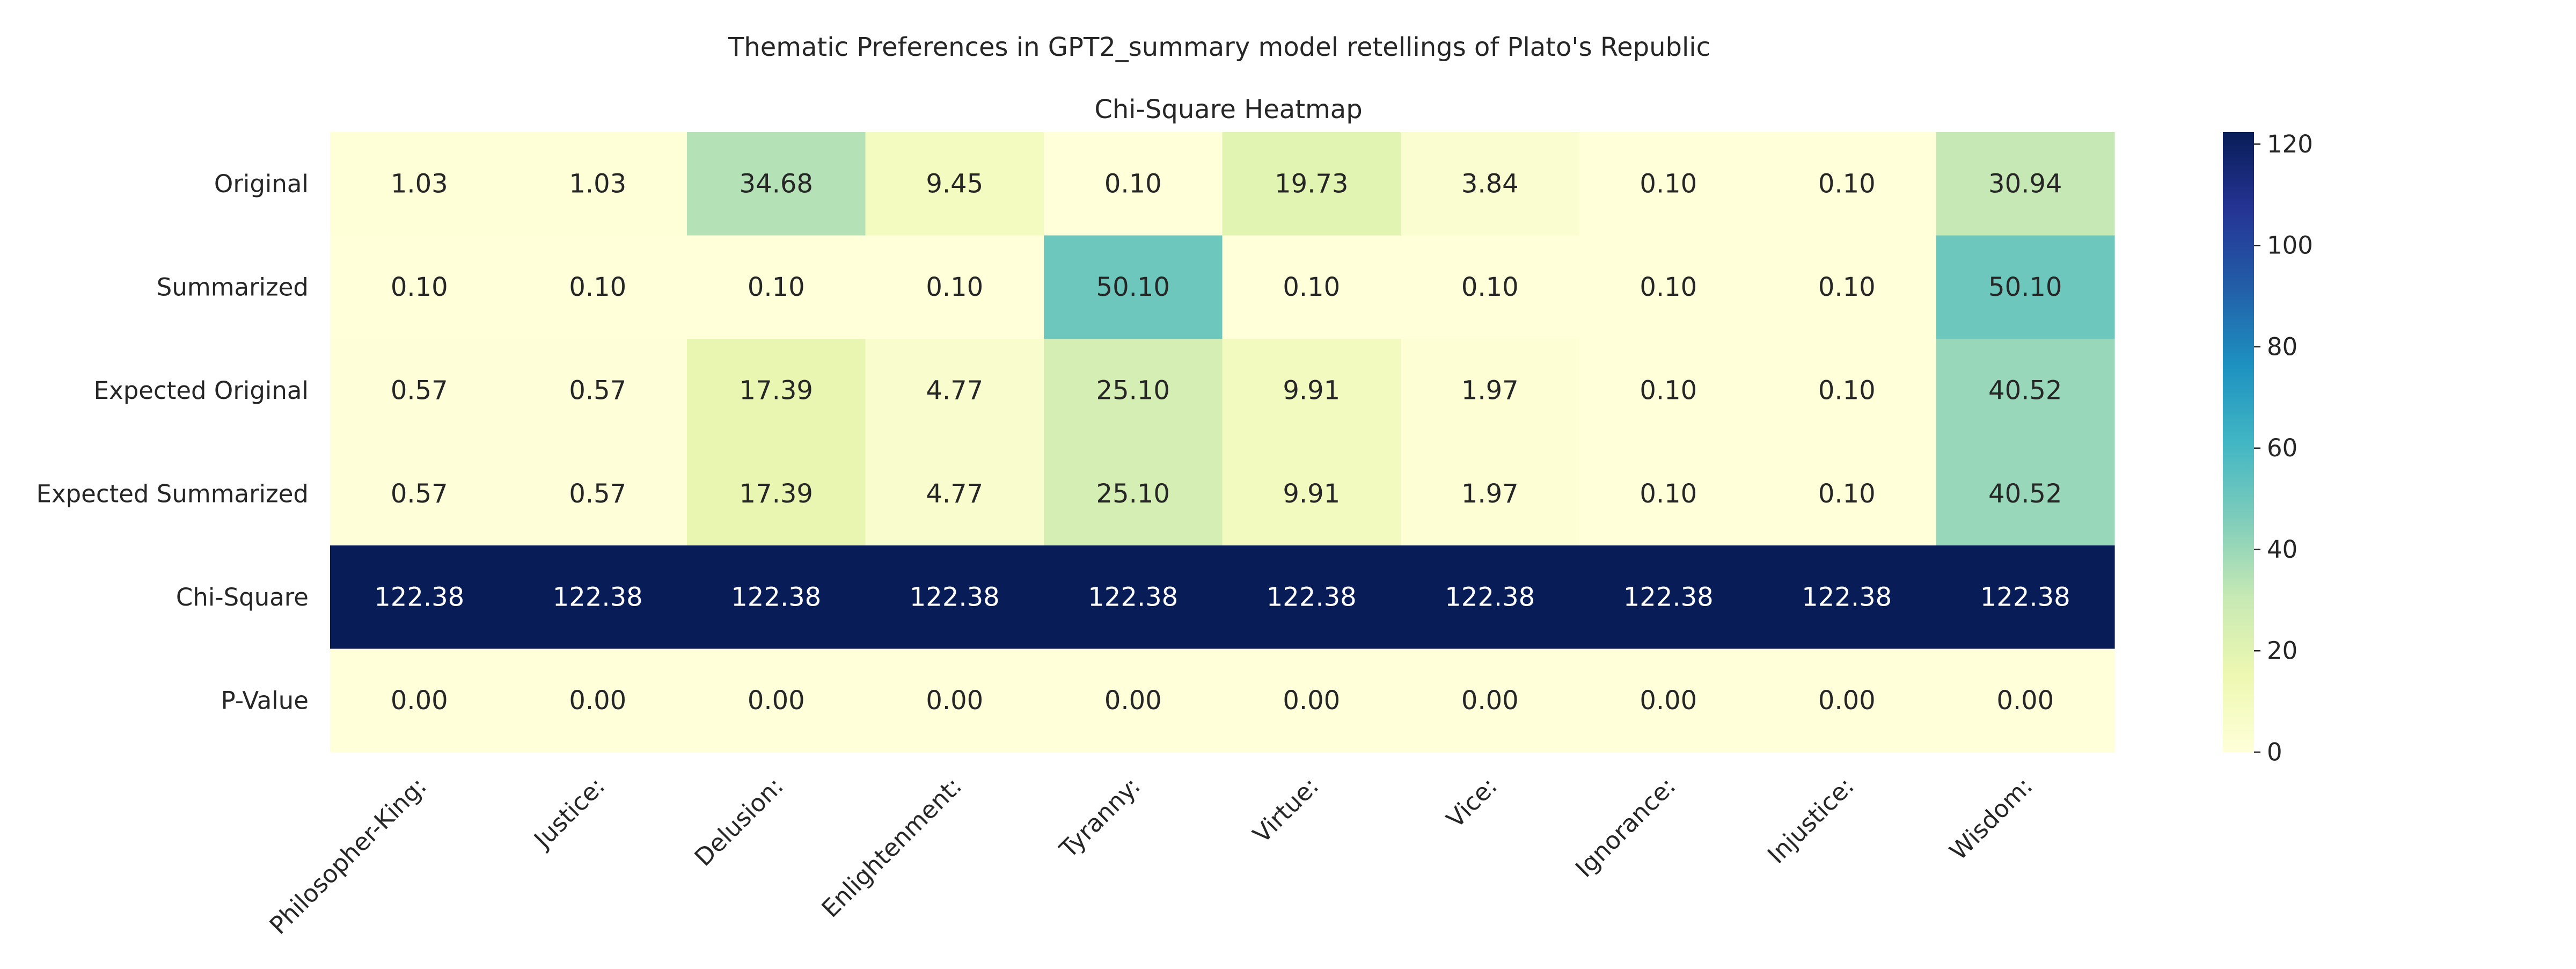 Image resolution: width=2576 pixels, height=969 pixels. What do you see at coordinates (1311, 390) in the screenshot?
I see `heatmap-cell-value: 9.91` at bounding box center [1311, 390].